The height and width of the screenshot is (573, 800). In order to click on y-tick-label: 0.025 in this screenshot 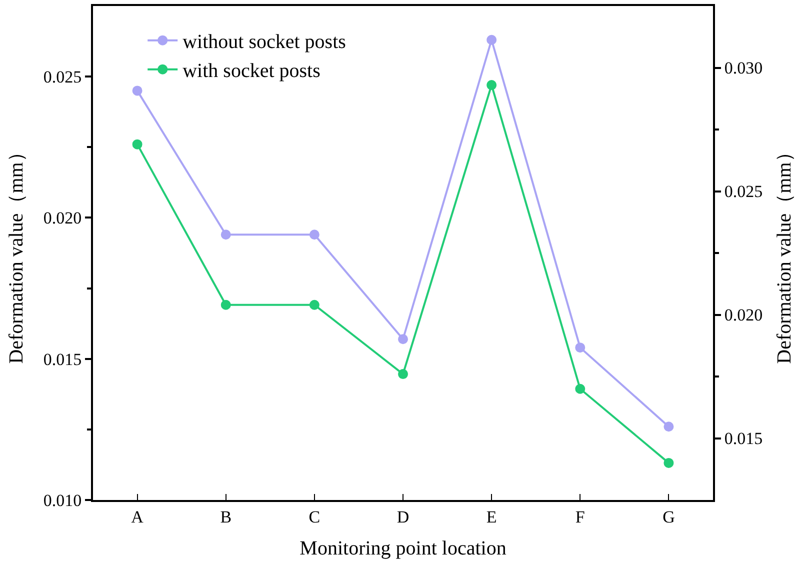, I will do `click(62, 77)`.